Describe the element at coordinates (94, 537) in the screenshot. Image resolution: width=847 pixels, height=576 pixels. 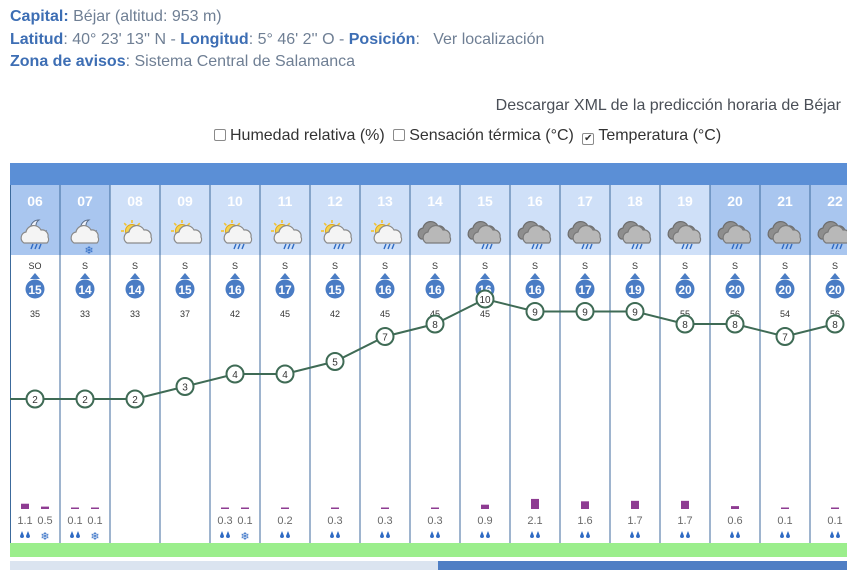
I see `snow-icon: ❄` at that location.